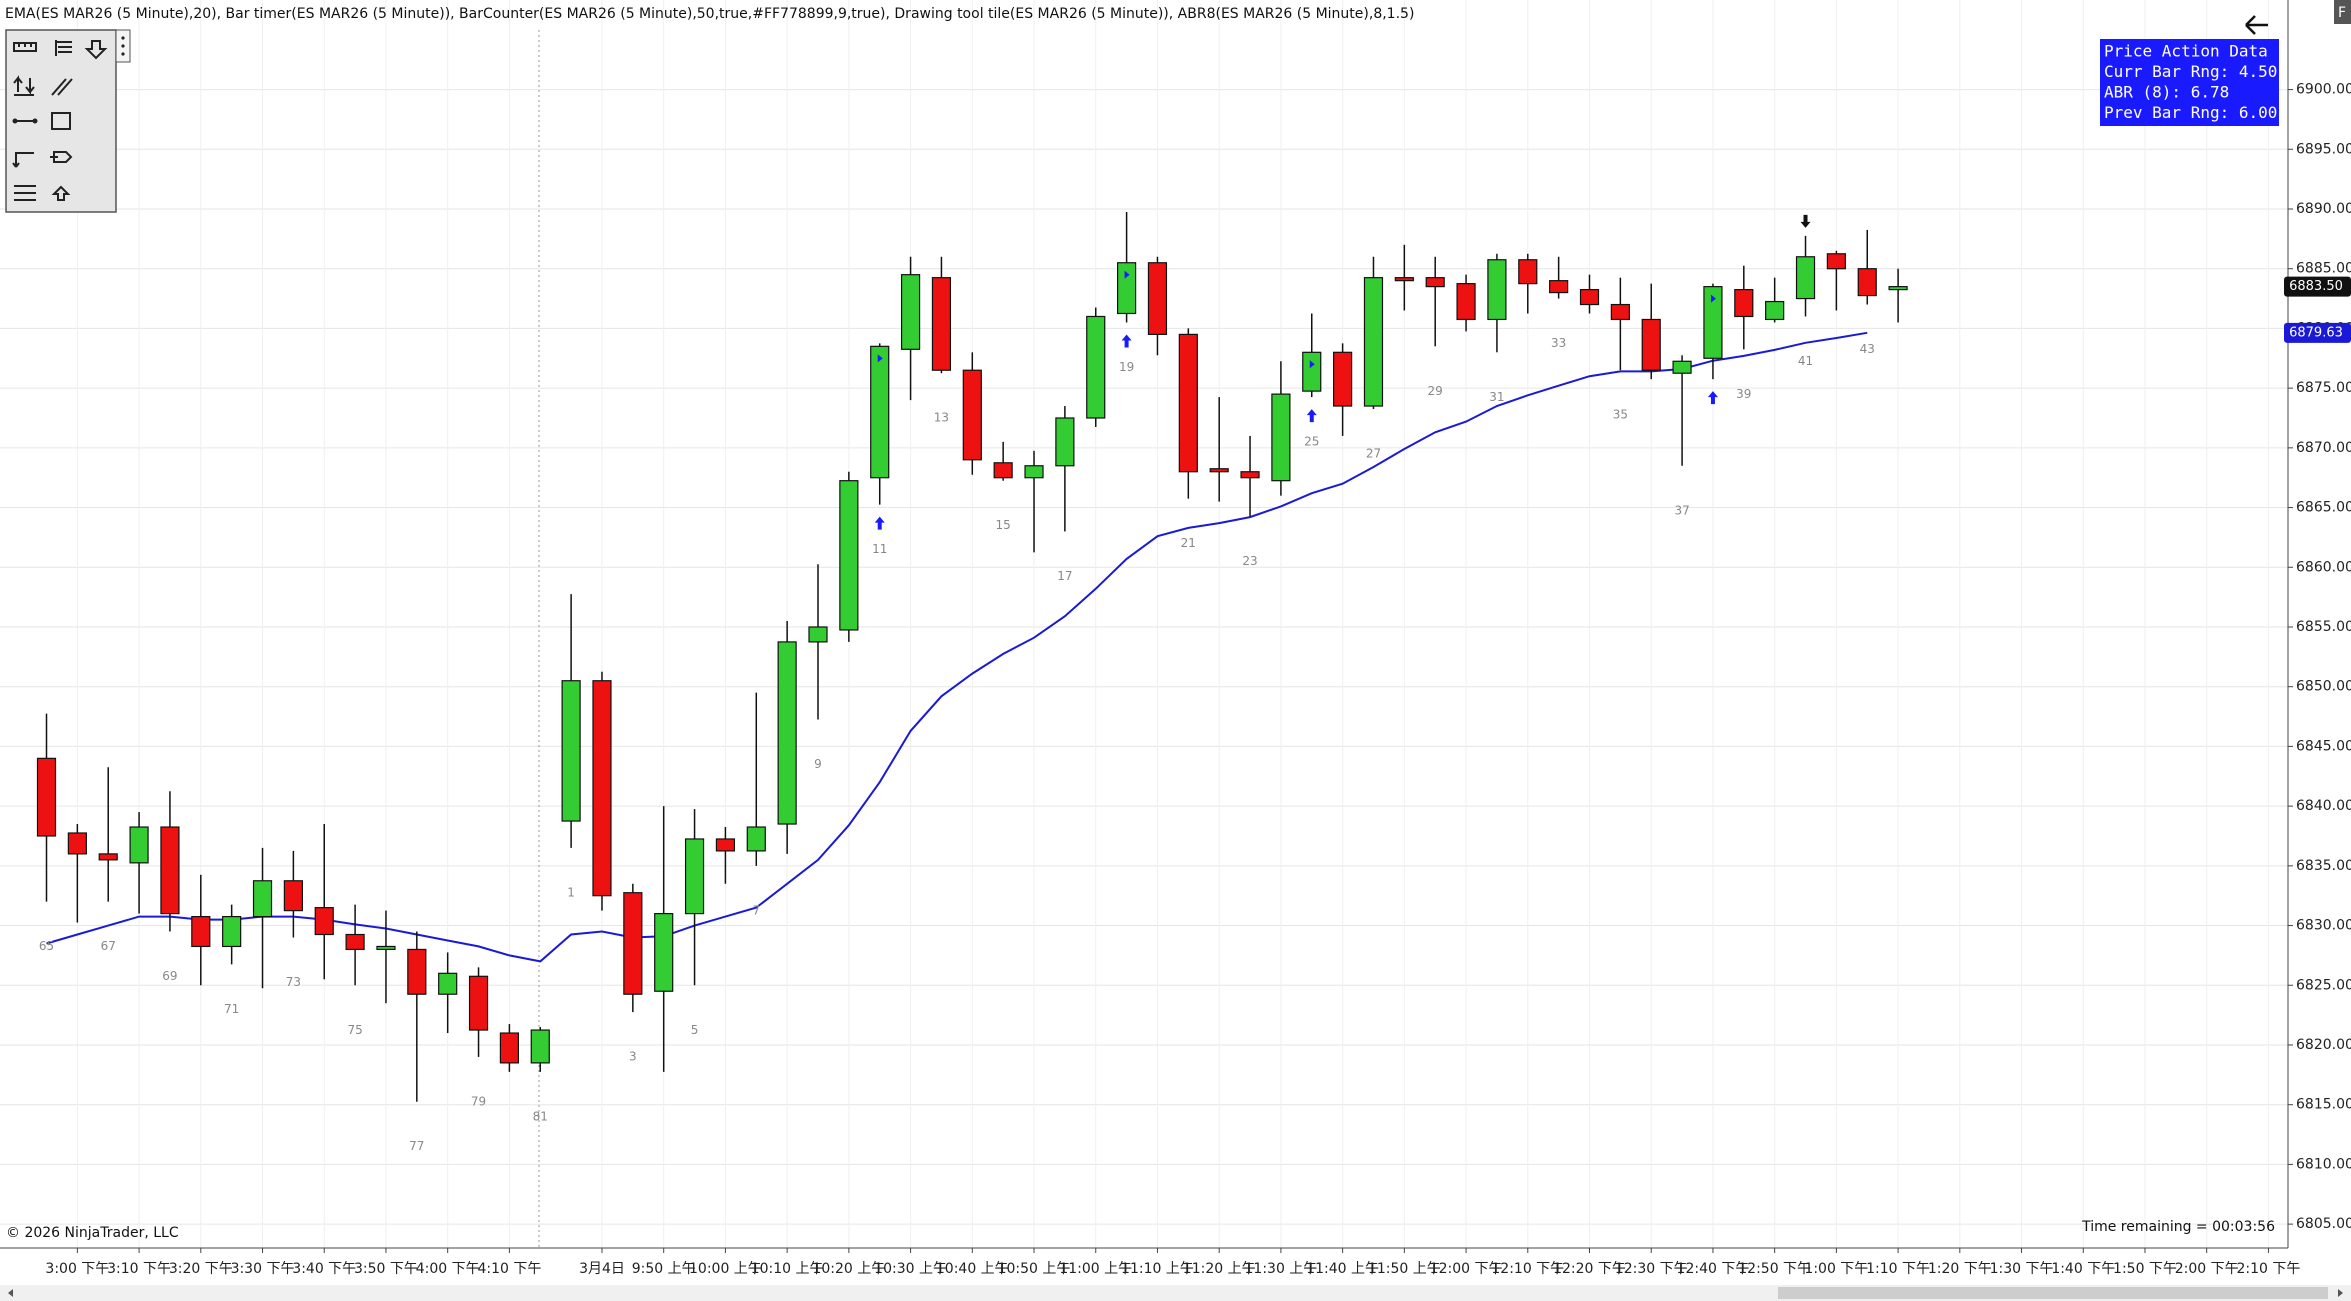 This screenshot has width=2351, height=1301. Describe the element at coordinates (1466, 1269) in the screenshot. I see `x-tick-label: 12:00 下午` at that location.